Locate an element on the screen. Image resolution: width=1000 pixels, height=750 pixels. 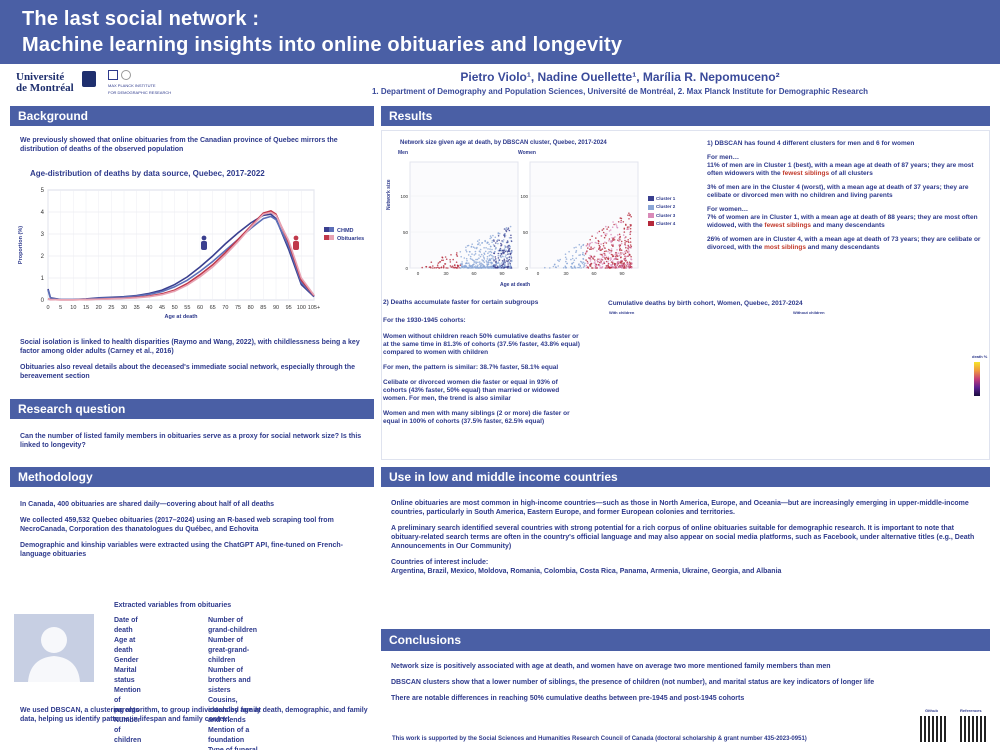
scatter-y-tick: 0 is located at coordinates (526, 268).